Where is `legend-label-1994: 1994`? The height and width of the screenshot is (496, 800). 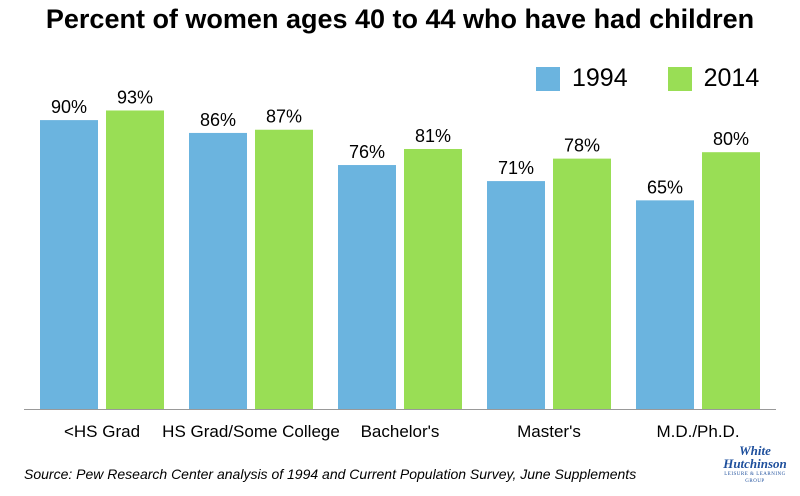
legend-label-1994: 1994 is located at coordinates (600, 78).